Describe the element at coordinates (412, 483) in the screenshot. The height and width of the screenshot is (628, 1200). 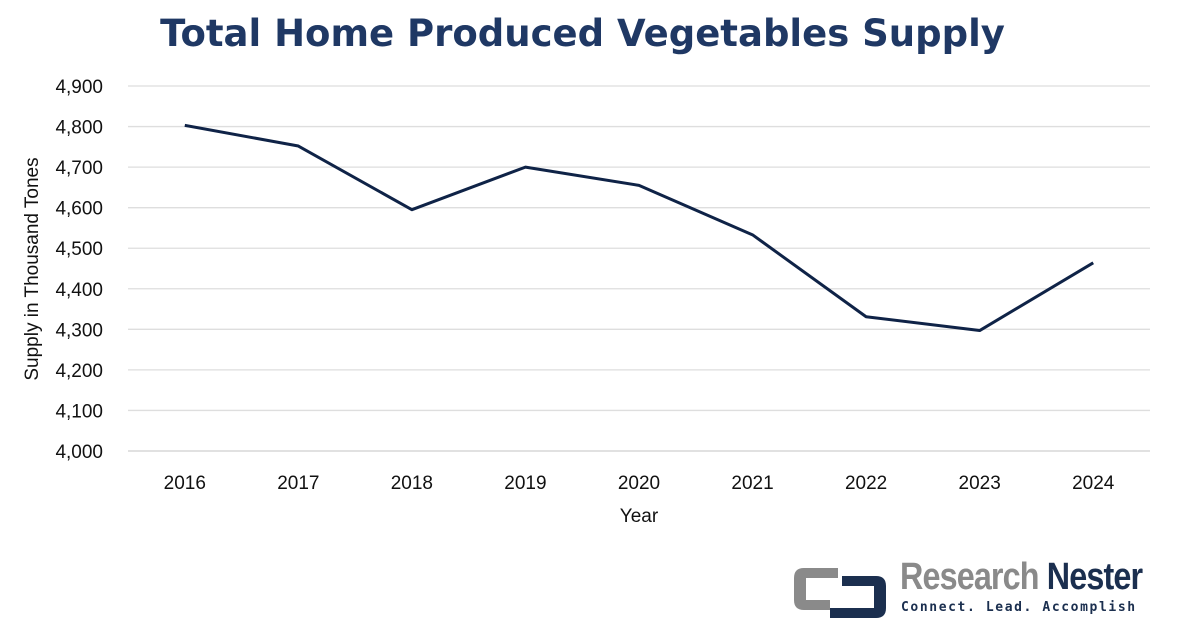
I see `x-tick-label: 2018` at that location.